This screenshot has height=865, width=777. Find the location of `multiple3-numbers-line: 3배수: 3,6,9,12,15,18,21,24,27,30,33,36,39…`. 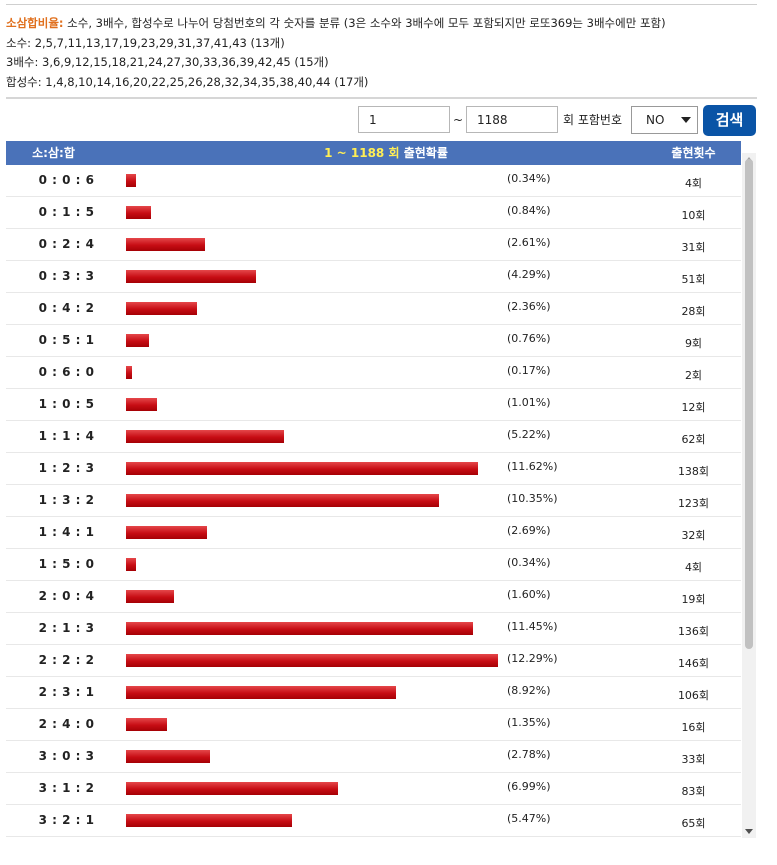

multiple3-numbers-line: 3배수: 3,6,9,12,15,18,21,24,27,30,33,36,39… is located at coordinates (167, 62).